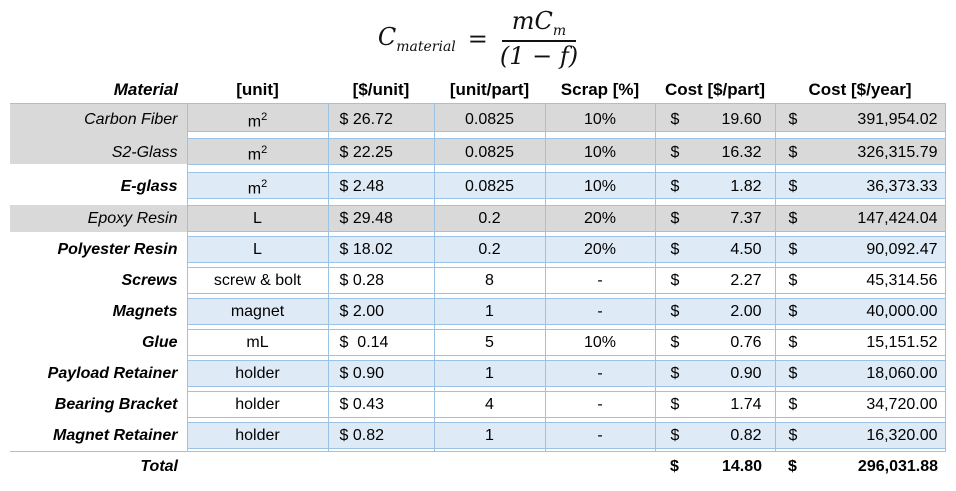 The image size is (956, 491). I want to click on cost-per-year-value: 90,092.47, so click(902, 249).